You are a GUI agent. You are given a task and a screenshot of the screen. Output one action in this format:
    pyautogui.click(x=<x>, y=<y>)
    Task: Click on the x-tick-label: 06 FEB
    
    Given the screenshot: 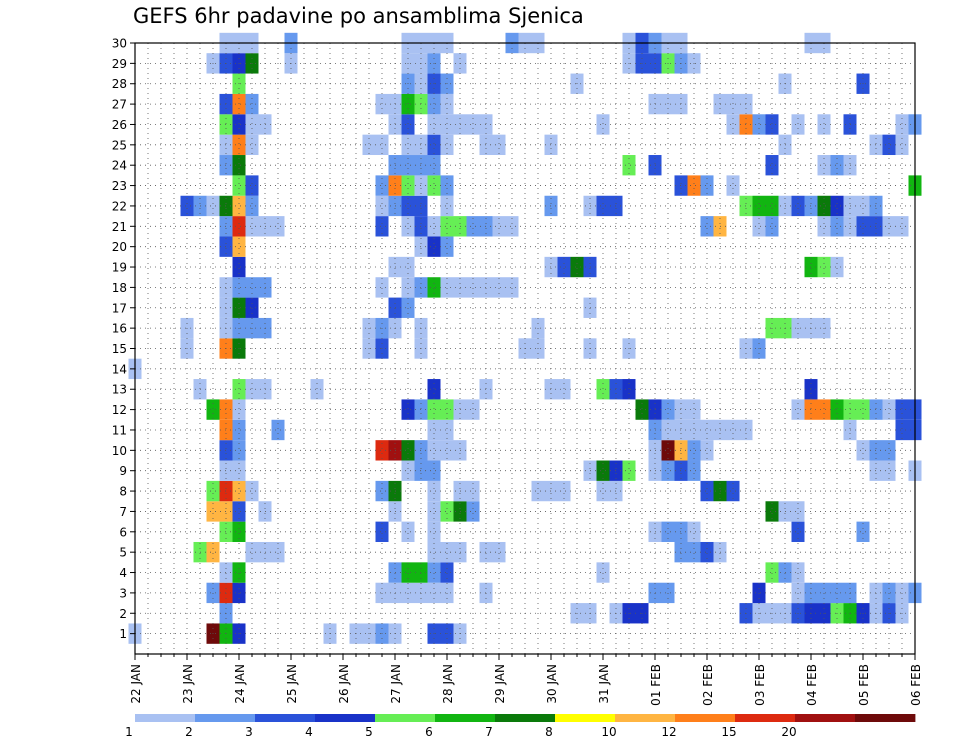 What is the action you would take?
    pyautogui.click(x=916, y=685)
    